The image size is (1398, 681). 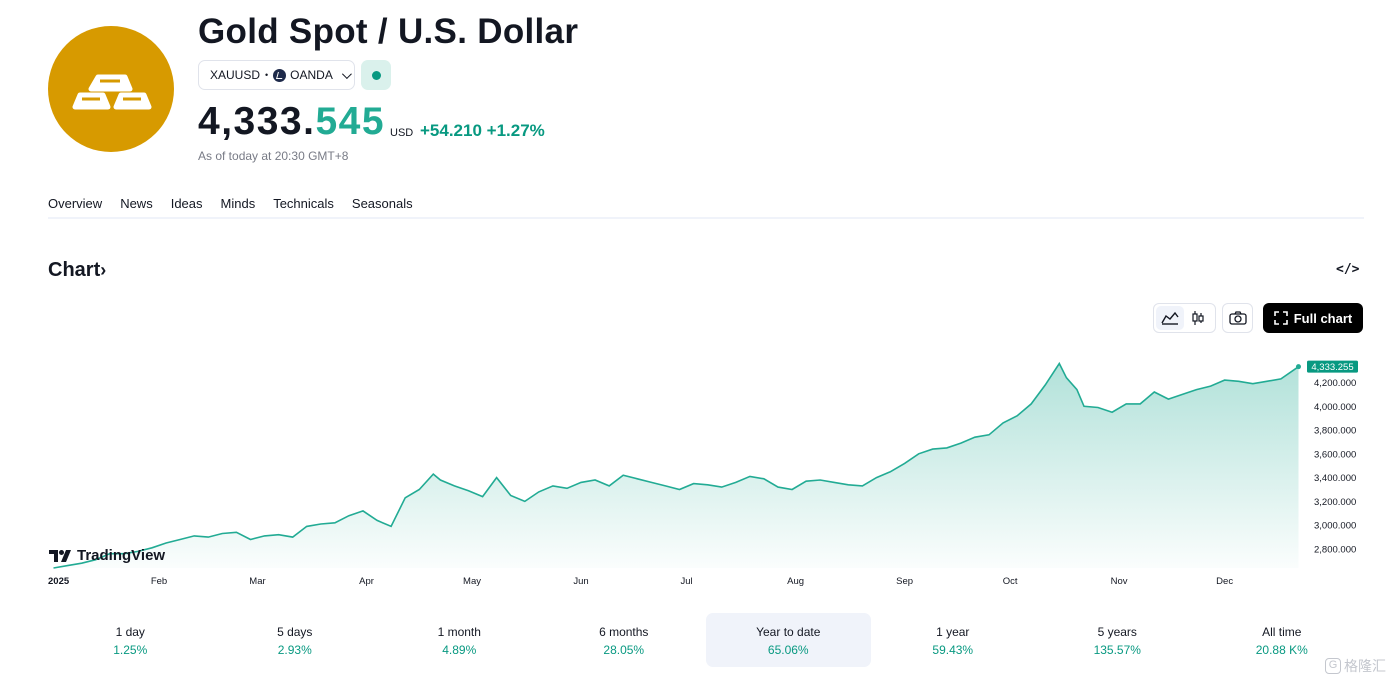 I want to click on embed-code-icon: </>, so click(x=1348, y=269).